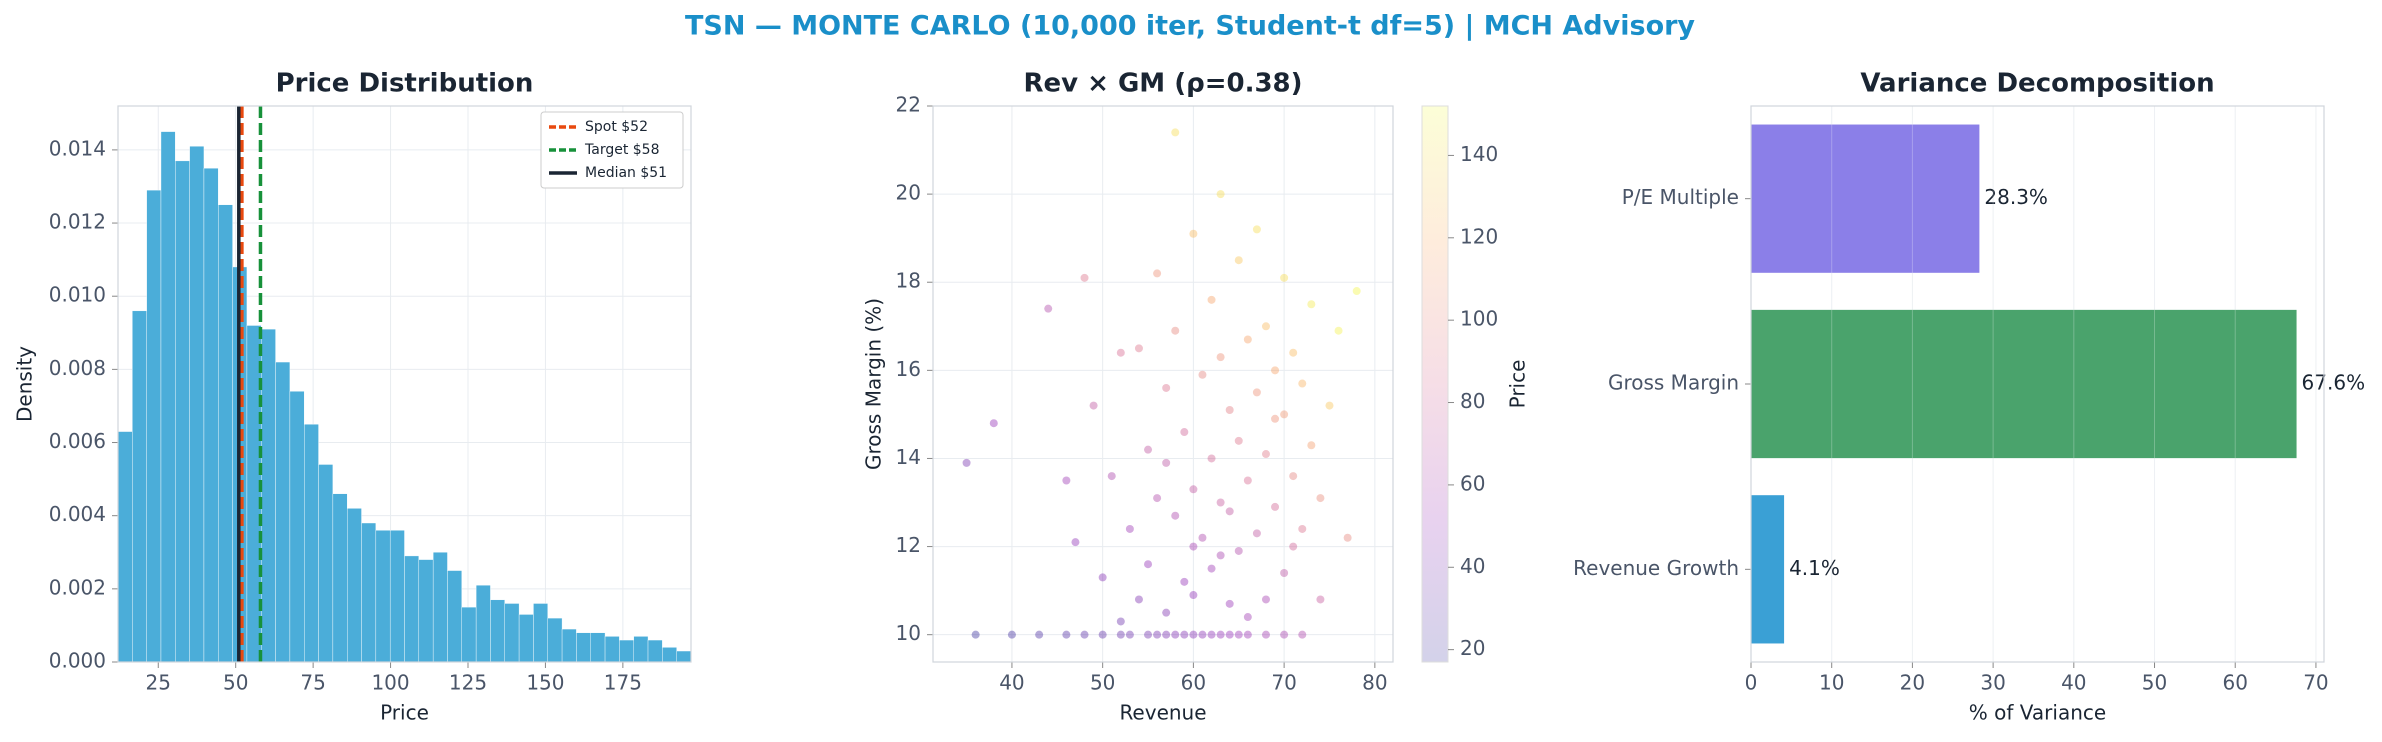  I want to click on x-tick-label: 40, so click(2073, 683).